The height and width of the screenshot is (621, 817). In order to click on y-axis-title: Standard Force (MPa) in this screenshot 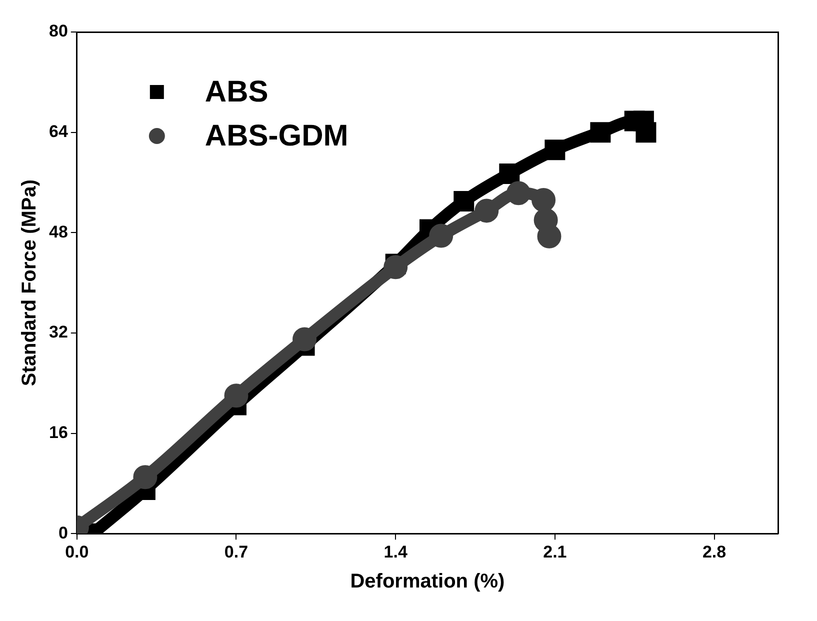, I will do `click(29, 282)`.